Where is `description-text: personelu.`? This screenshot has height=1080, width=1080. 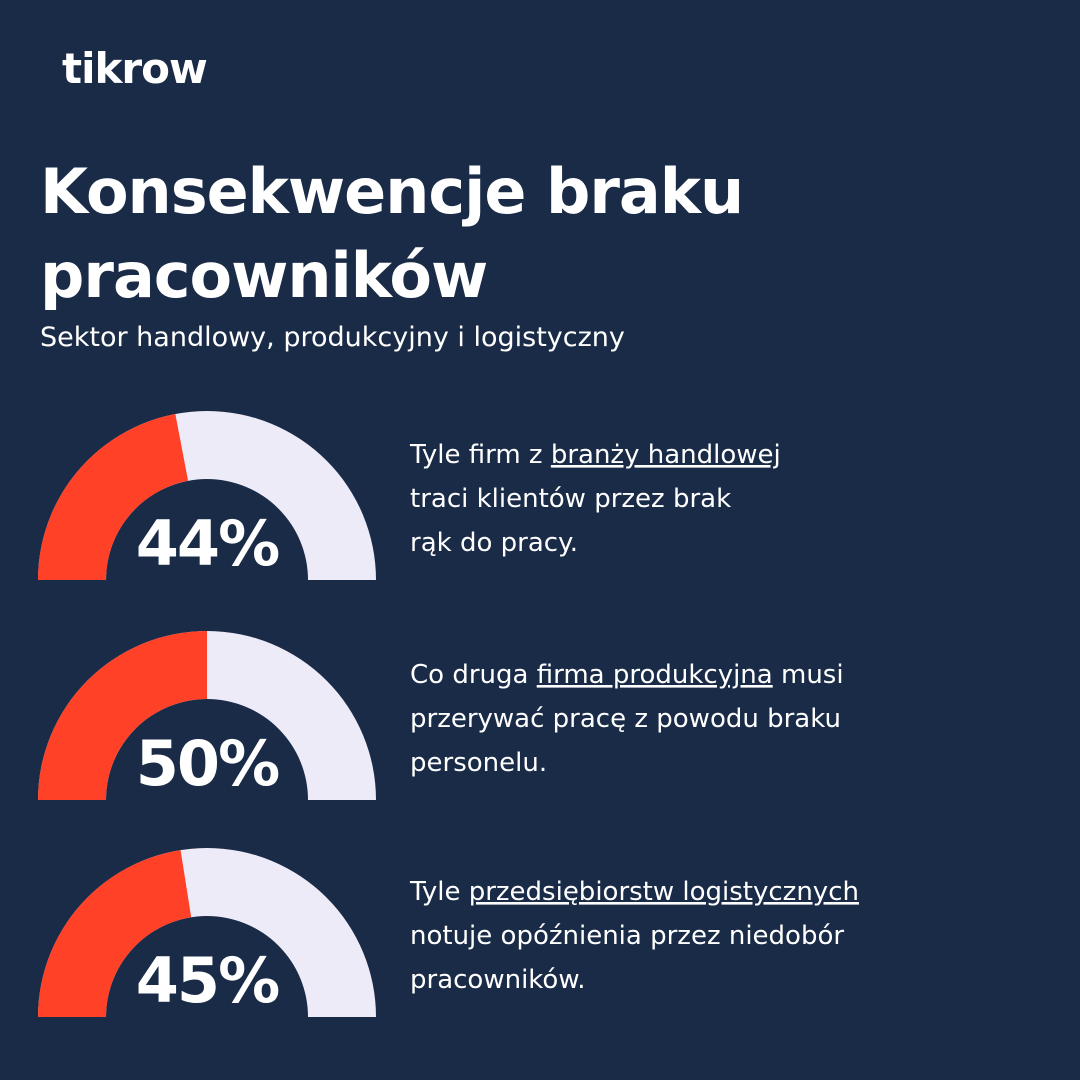
description-text: personelu. is located at coordinates (478, 763).